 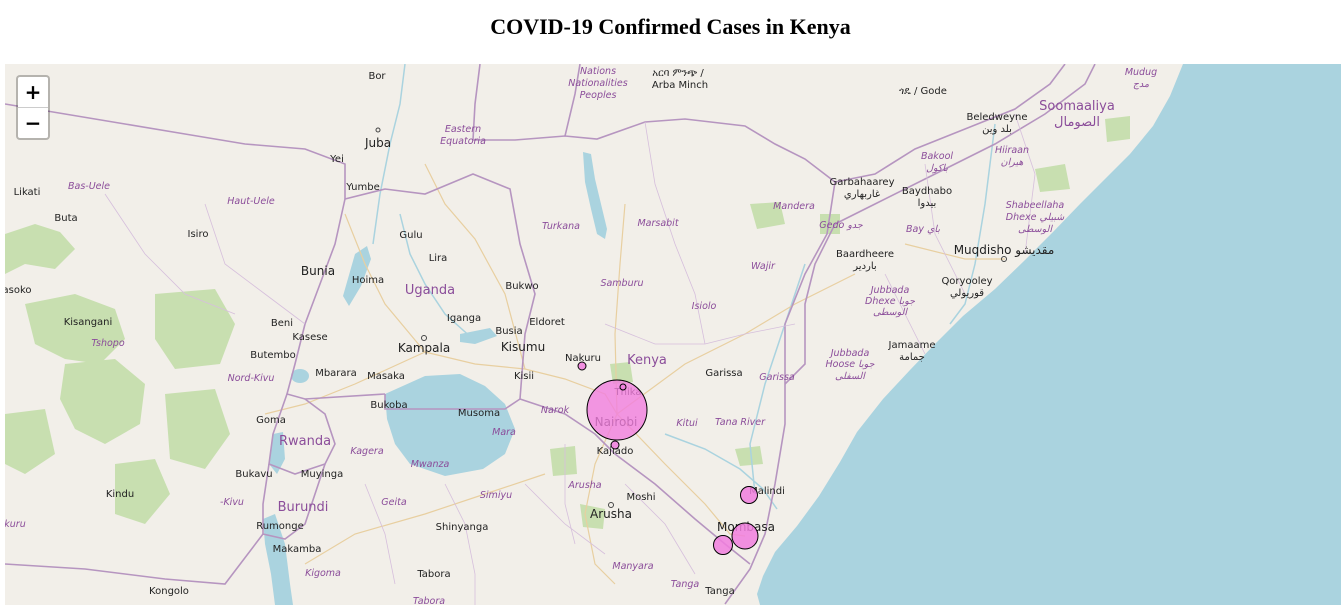 I want to click on label-region: باكول, so click(x=937, y=168).